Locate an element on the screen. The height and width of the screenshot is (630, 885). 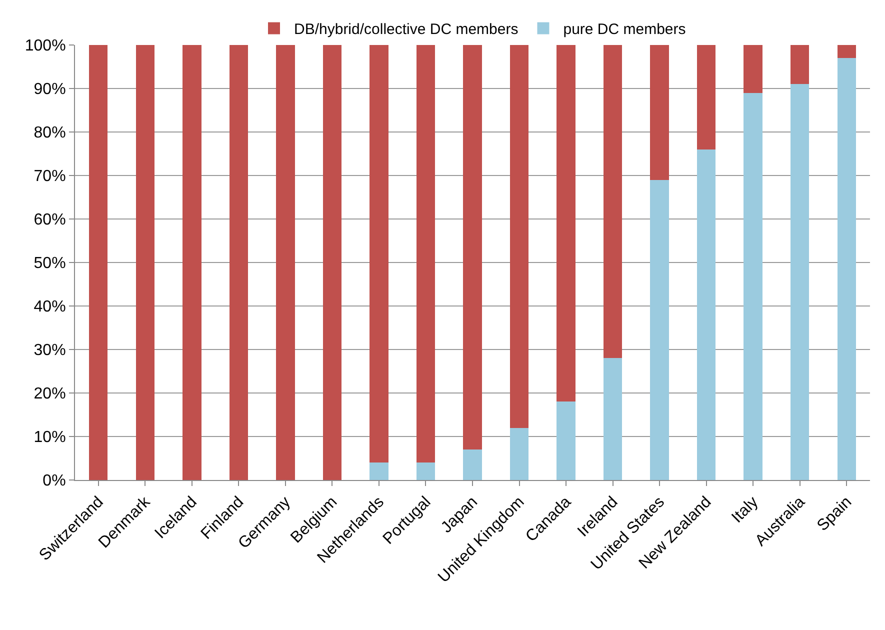
y-tick-label: 30% is located at coordinates (50, 351).